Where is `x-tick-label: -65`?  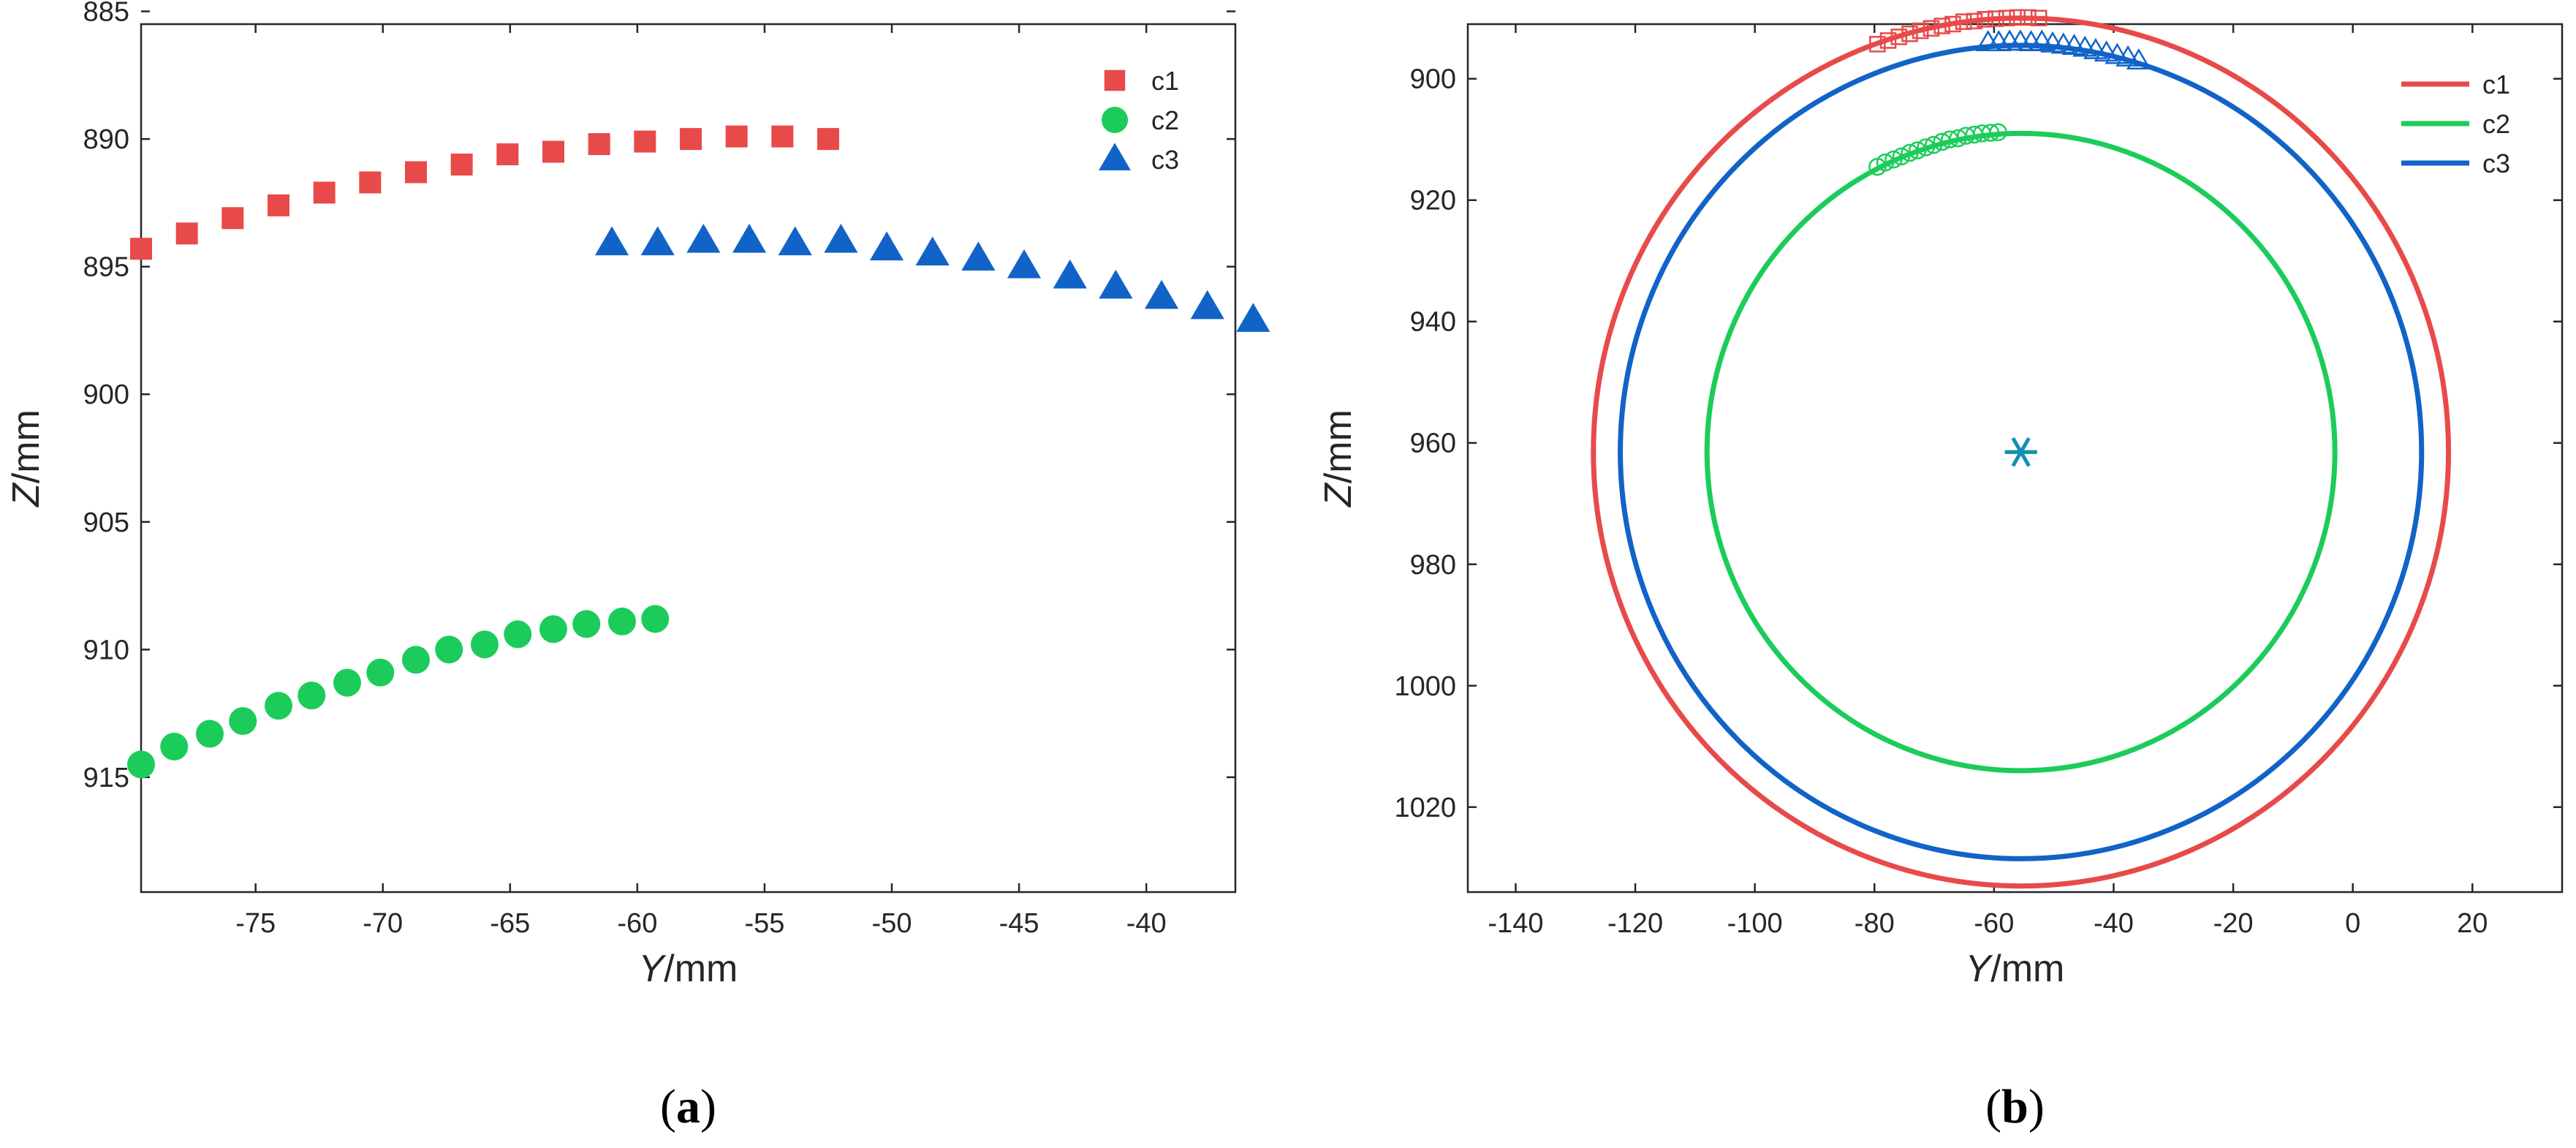 x-tick-label: -65 is located at coordinates (510, 923).